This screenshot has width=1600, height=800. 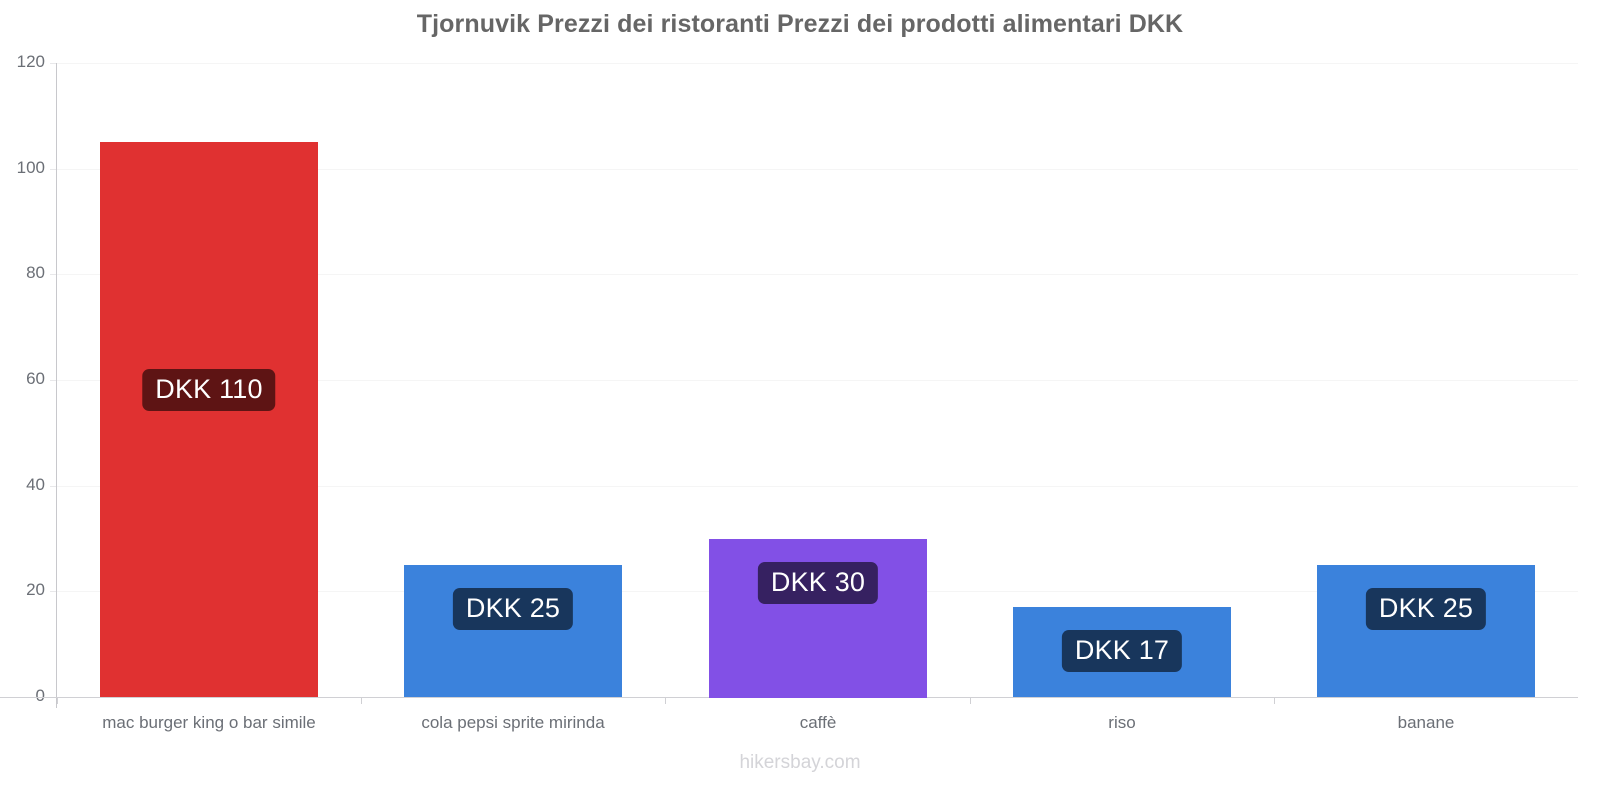 What do you see at coordinates (513, 722) in the screenshot?
I see `x-axis-category-label: cola pepsi sprite mirinda` at bounding box center [513, 722].